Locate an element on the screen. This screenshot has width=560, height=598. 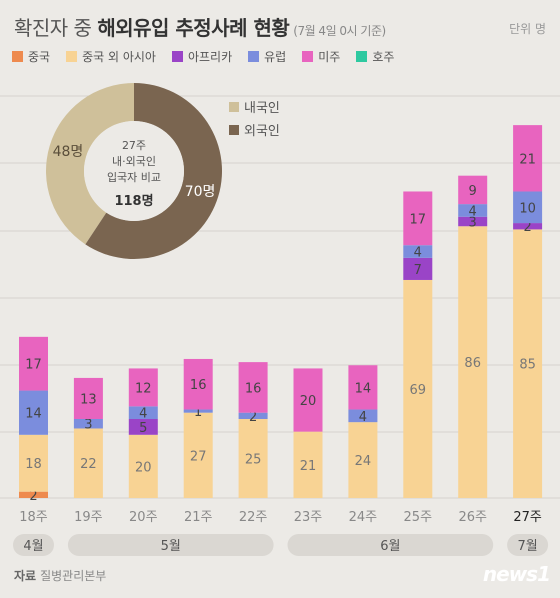
legend-item: 아프리카 is located at coordinates (202, 56).